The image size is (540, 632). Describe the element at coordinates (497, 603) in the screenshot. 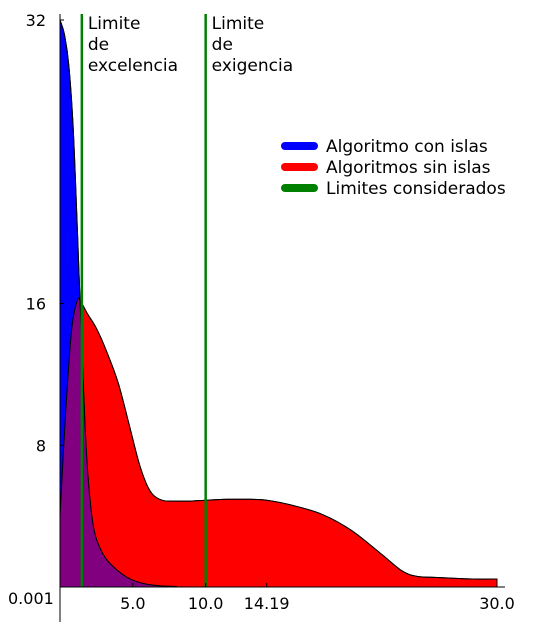

I see `x-tick-label: 30.0` at that location.